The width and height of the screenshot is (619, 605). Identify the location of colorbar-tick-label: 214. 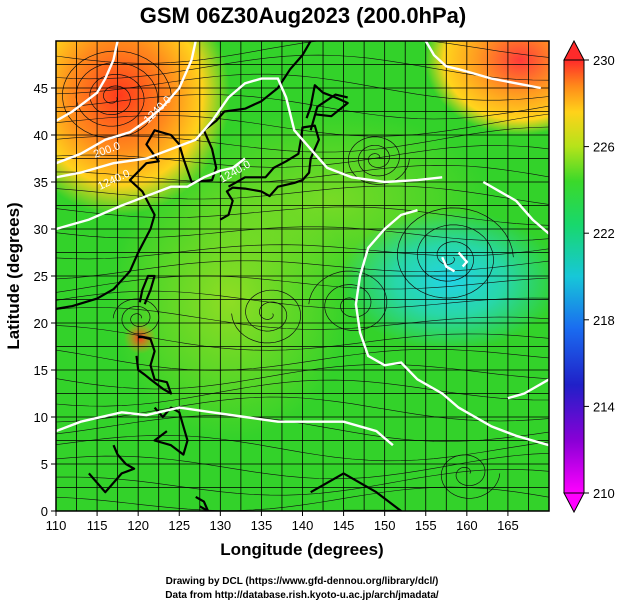
(604, 406).